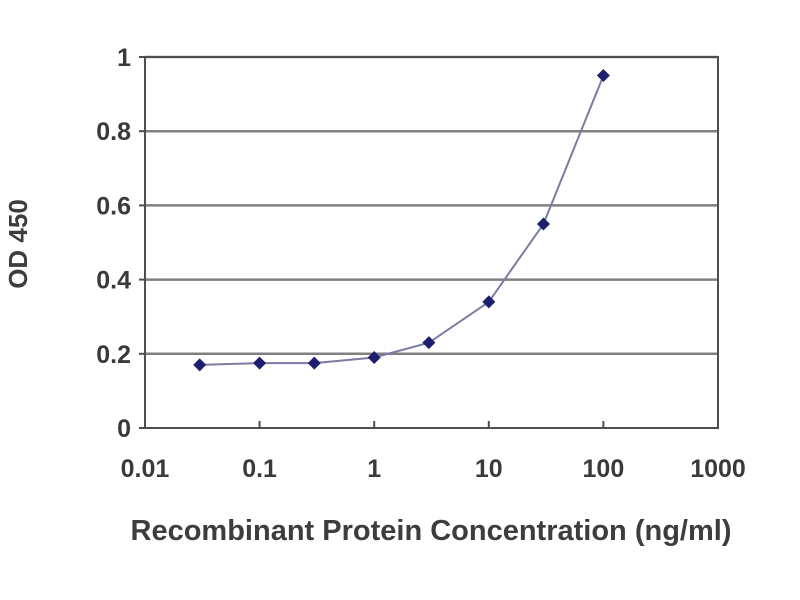 The image size is (800, 600). What do you see at coordinates (374, 469) in the screenshot?
I see `x-tick-label: 1` at bounding box center [374, 469].